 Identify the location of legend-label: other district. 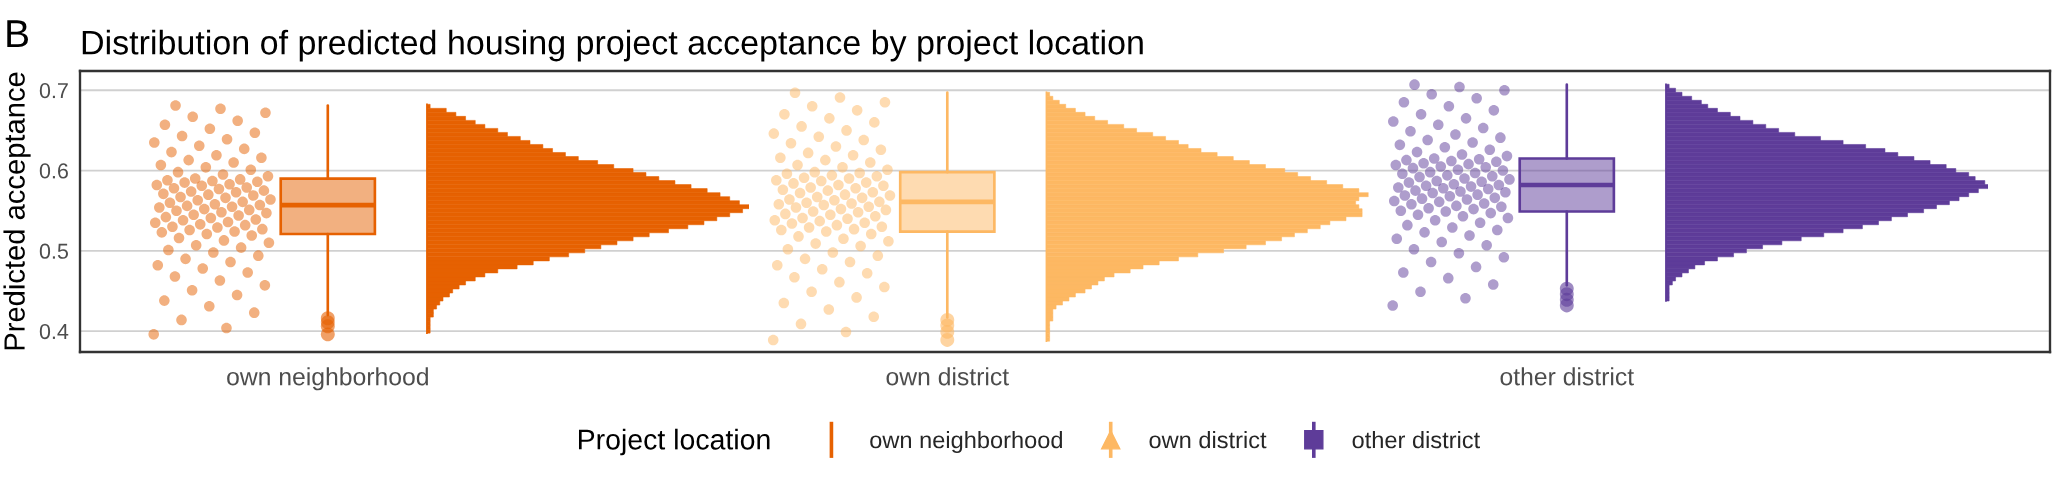
(1416, 439).